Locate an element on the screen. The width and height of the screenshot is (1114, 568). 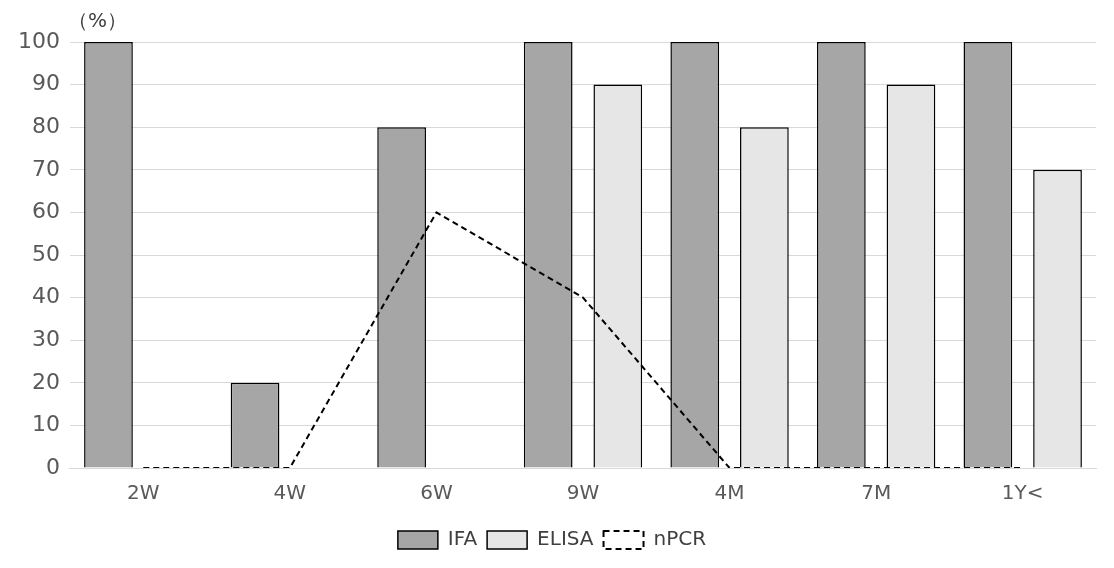
y-tick-label: 30 is located at coordinates (45, 338).